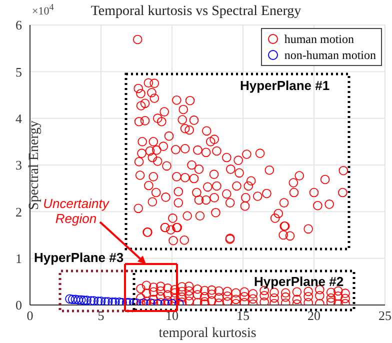 Image resolution: width=392 pixels, height=343 pixels. Describe the element at coordinates (19, 118) in the screenshot. I see `y-tick-label: 4` at that location.